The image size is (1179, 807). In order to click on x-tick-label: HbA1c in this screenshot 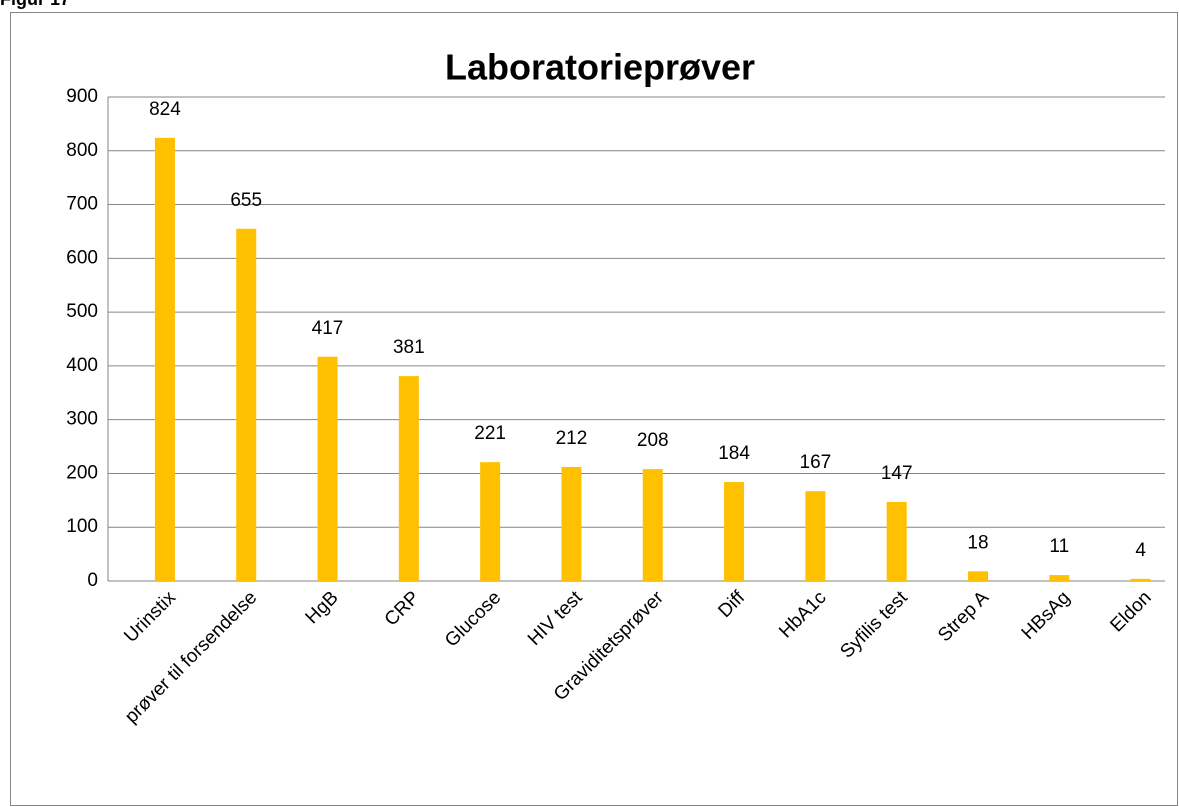, I will do `click(802, 614)`.